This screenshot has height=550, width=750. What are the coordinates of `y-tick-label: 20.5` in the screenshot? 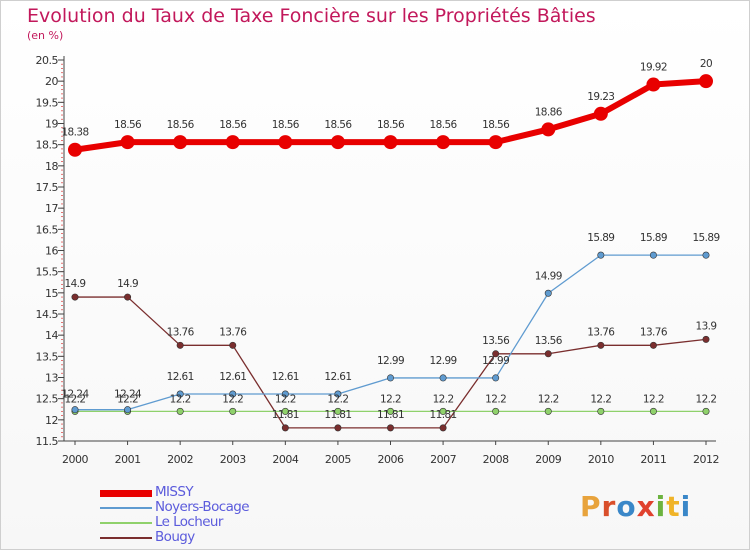 It's located at (47, 60).